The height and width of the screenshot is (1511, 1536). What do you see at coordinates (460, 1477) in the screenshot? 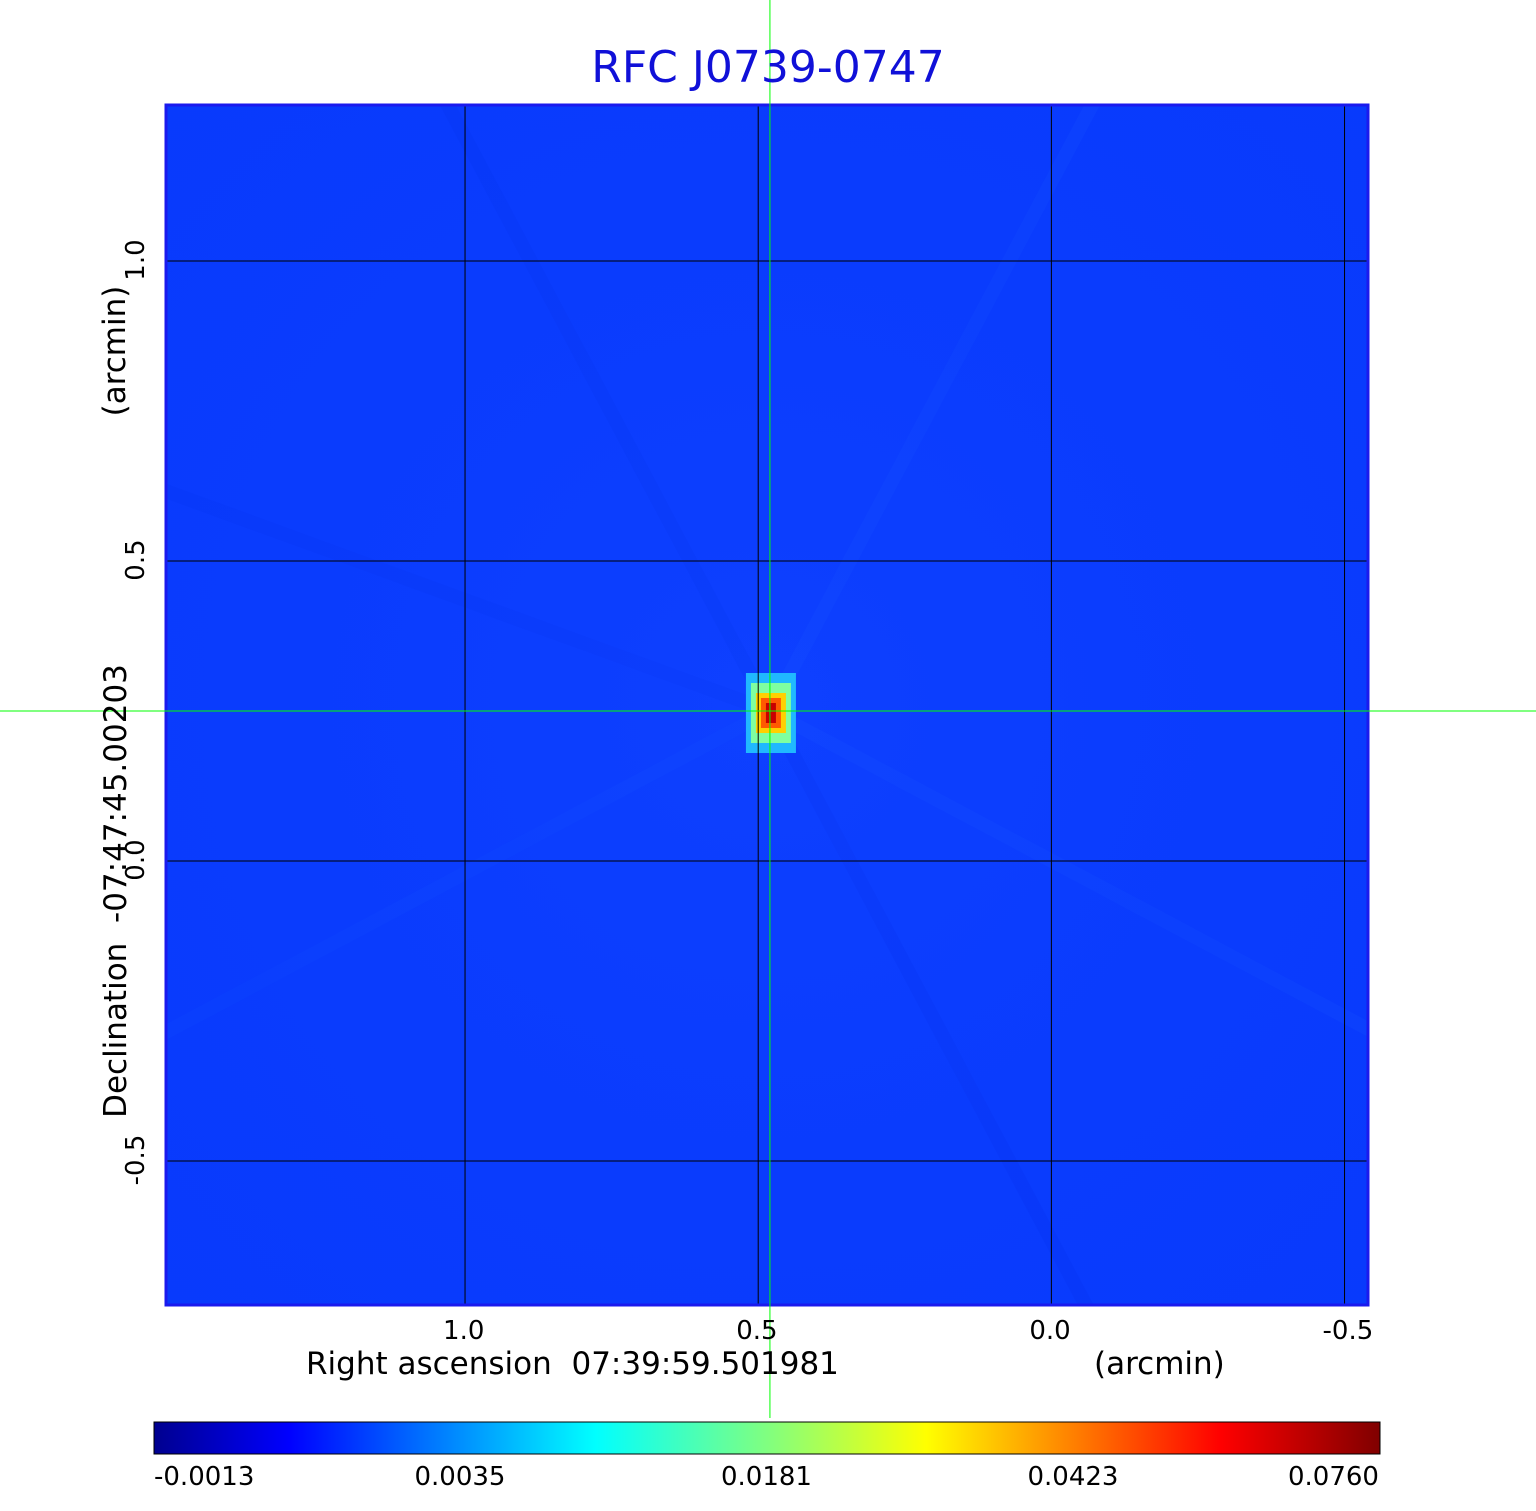
I see `colorbar-tick-label: 0.0035` at bounding box center [460, 1477].